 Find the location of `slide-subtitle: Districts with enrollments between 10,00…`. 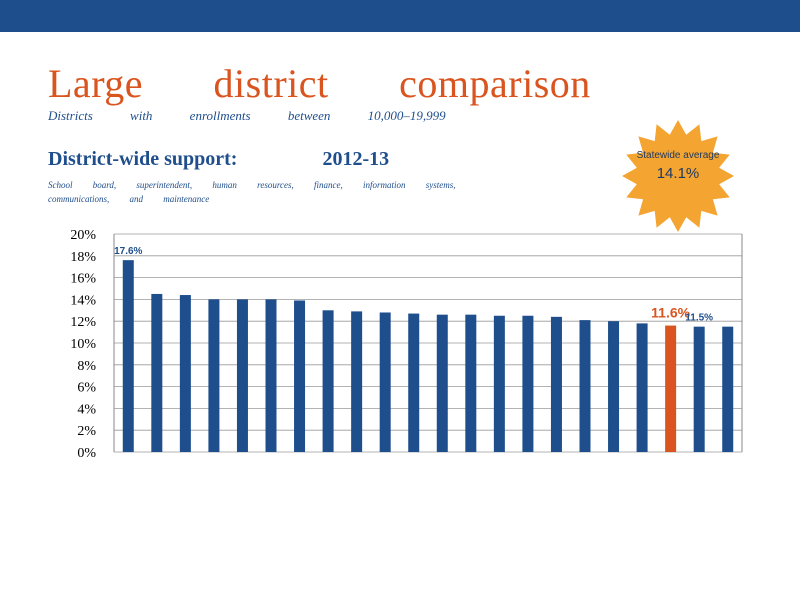

slide-subtitle: Districts with enrollments between 10,00… is located at coordinates (247, 115).